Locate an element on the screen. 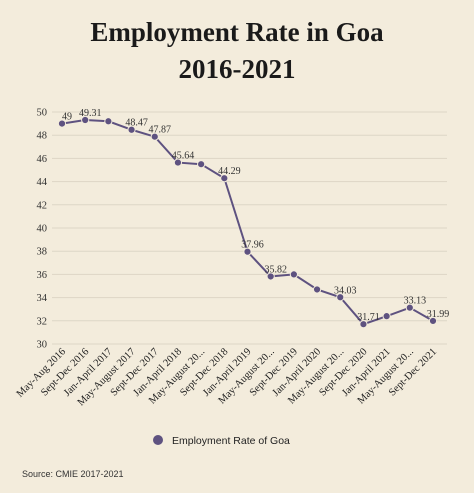 Image resolution: width=474 pixels, height=493 pixels. data-label: 34.03 is located at coordinates (345, 290).